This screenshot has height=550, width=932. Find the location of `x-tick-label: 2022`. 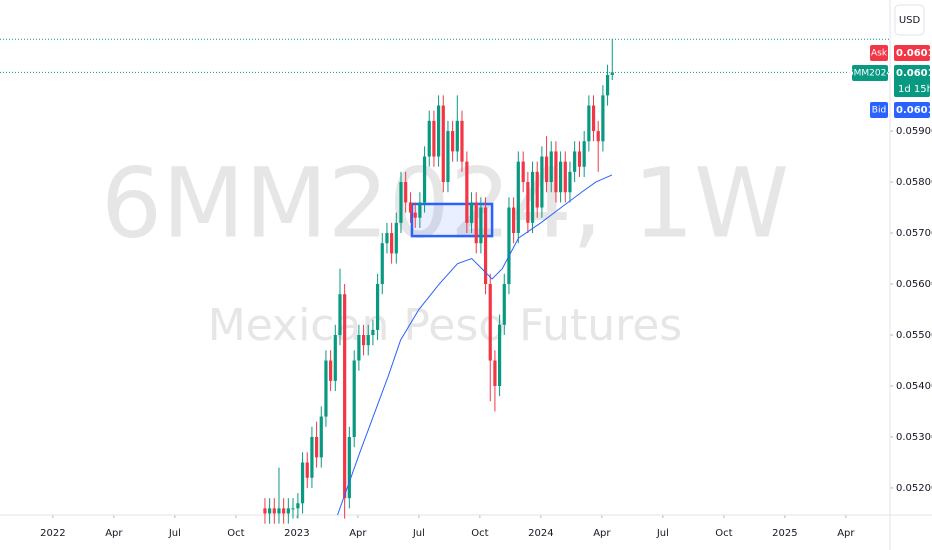

x-tick-label: 2022 is located at coordinates (52, 533).